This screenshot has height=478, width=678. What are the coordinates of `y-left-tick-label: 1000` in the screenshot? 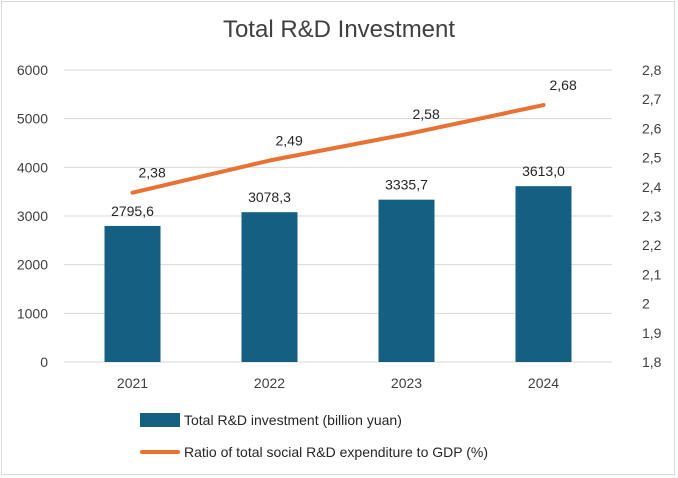 It's located at (32, 313).